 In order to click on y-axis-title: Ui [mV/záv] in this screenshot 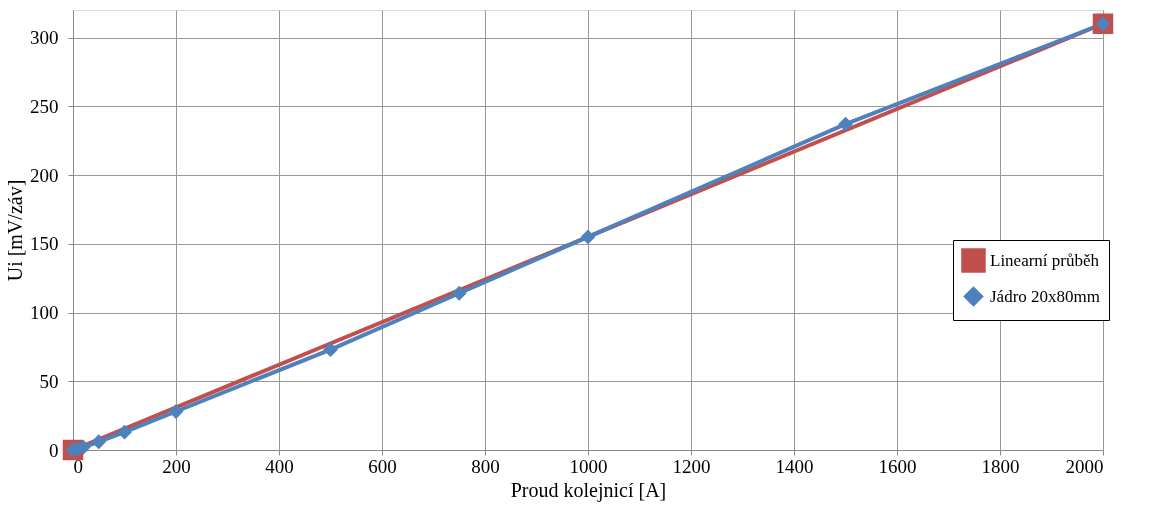, I will do `click(15, 230)`.